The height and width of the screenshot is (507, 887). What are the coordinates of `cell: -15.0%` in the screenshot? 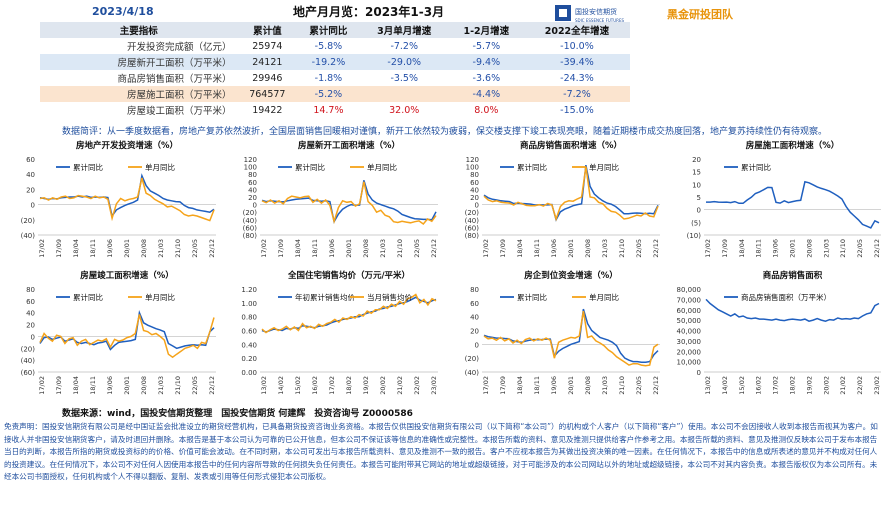 It's located at (577, 110).